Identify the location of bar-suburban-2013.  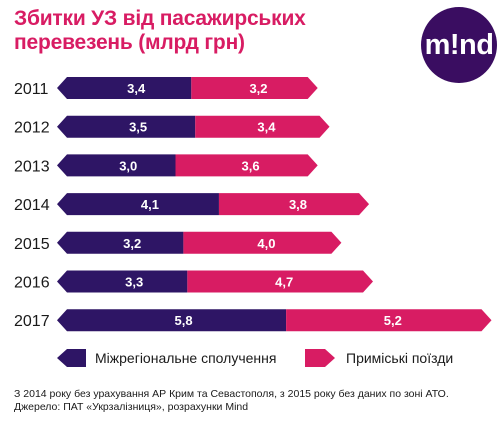
(246, 165).